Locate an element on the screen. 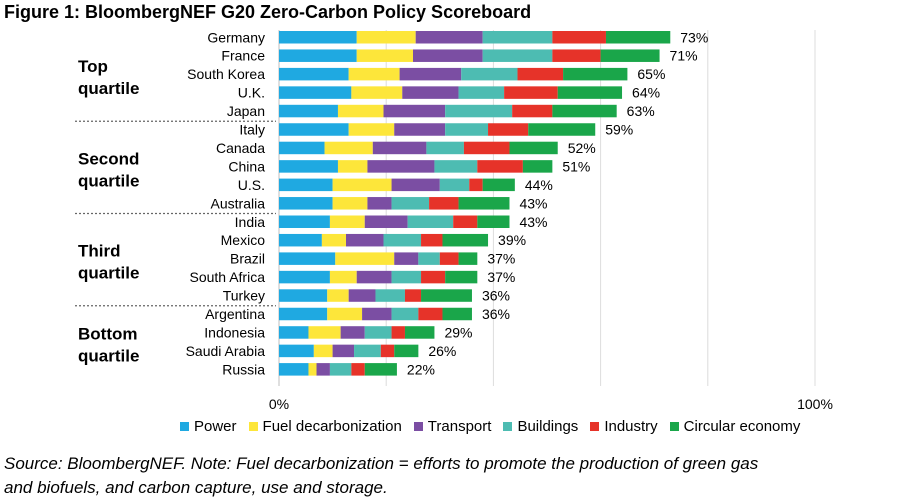 The width and height of the screenshot is (909, 501). legend-label: Power is located at coordinates (215, 426).